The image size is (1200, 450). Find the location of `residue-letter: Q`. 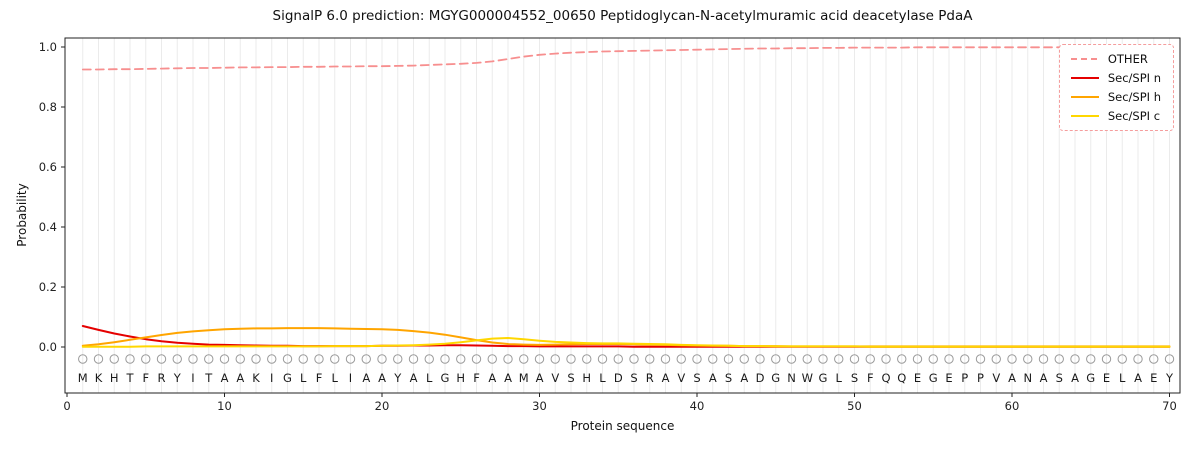

residue-letter: Q is located at coordinates (901, 378).